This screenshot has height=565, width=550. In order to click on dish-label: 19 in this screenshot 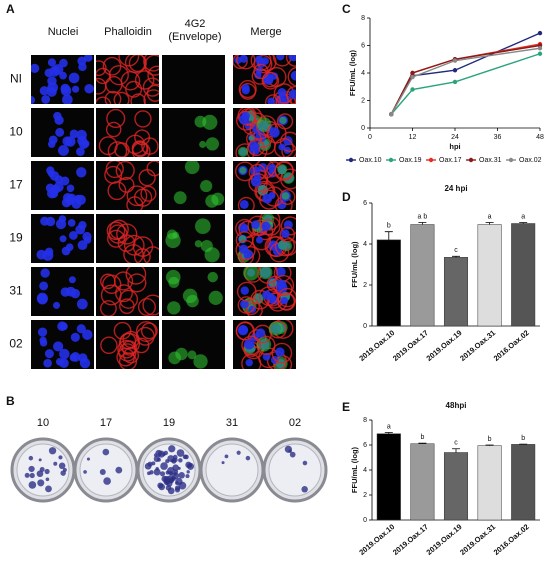, I will do `click(169, 423)`.